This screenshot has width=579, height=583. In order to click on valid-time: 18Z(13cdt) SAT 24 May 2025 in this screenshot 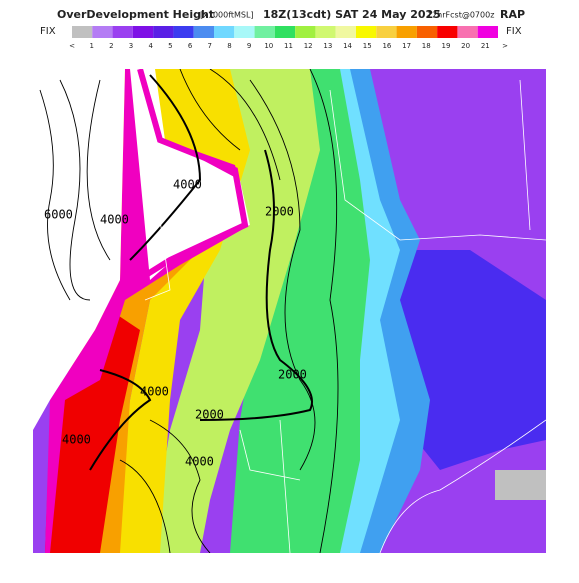, I will do `click(352, 14)`.